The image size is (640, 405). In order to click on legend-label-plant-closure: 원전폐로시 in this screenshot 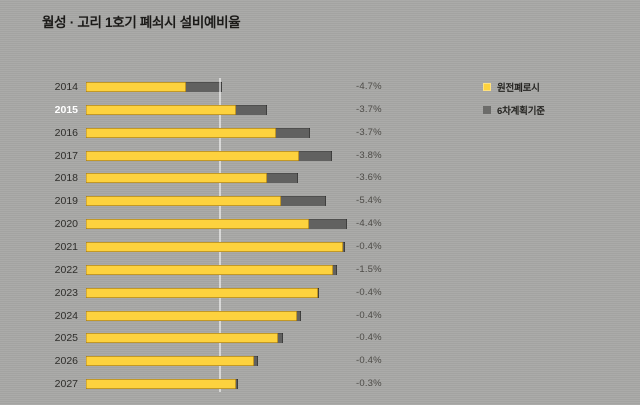, I will do `click(518, 88)`.